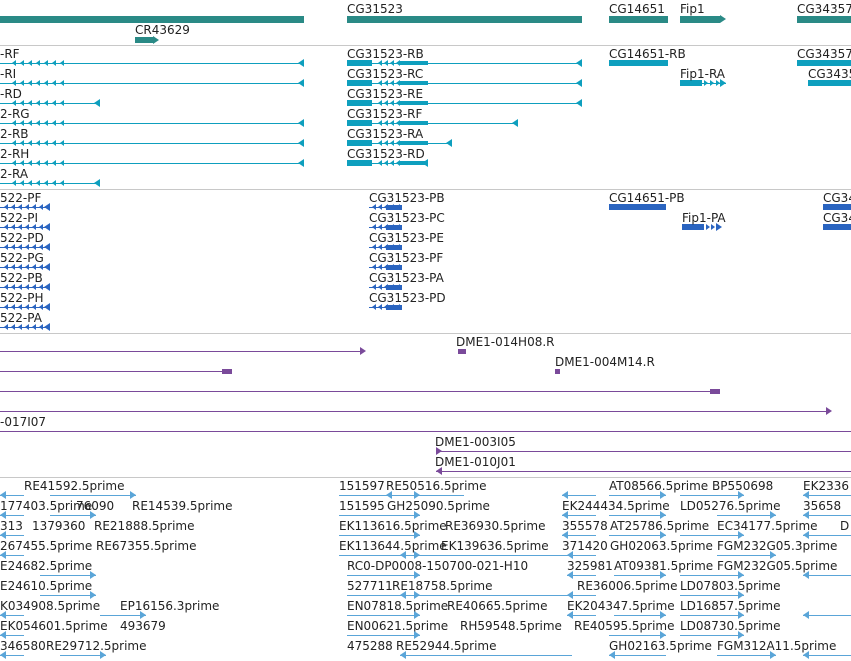 The height and width of the screenshot is (661, 851). Describe the element at coordinates (585, 526) in the screenshot. I see `feature-label: 355578` at that location.